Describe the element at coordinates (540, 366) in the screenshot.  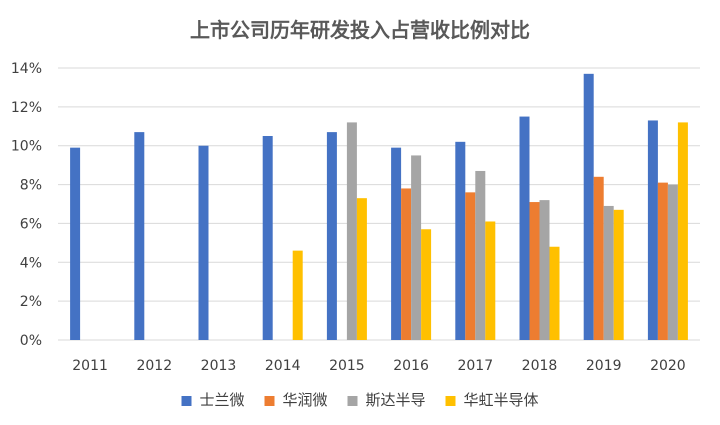
I see `x-tick-label: 2018` at that location.